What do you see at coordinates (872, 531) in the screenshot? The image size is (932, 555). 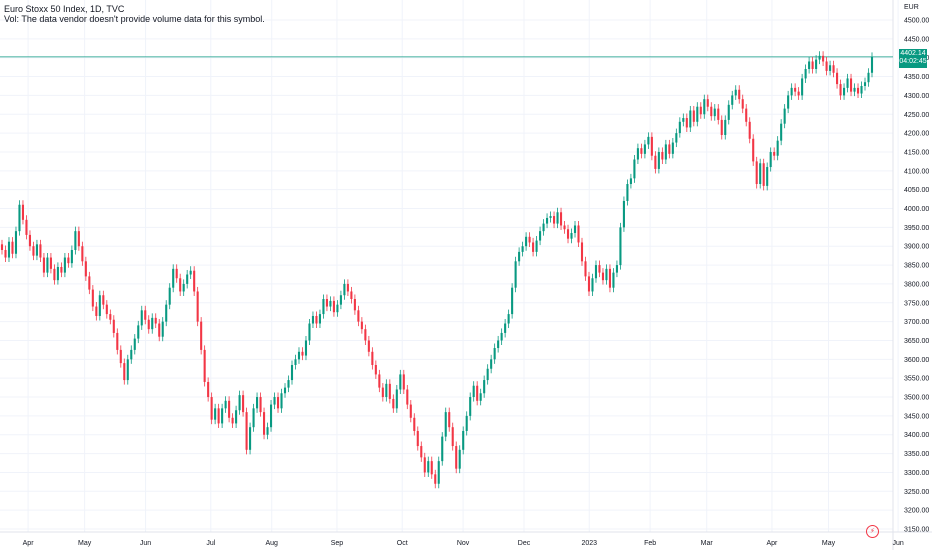 I see `lightning-icon: ⚡` at bounding box center [872, 531].